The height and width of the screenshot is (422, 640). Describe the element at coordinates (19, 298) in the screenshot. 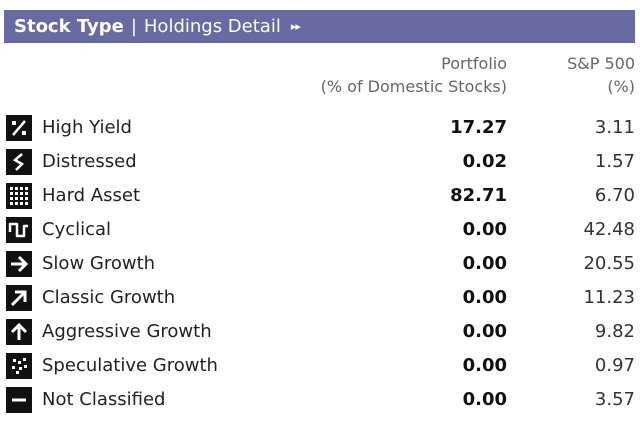

I see `arrow-up-right-icon` at that location.